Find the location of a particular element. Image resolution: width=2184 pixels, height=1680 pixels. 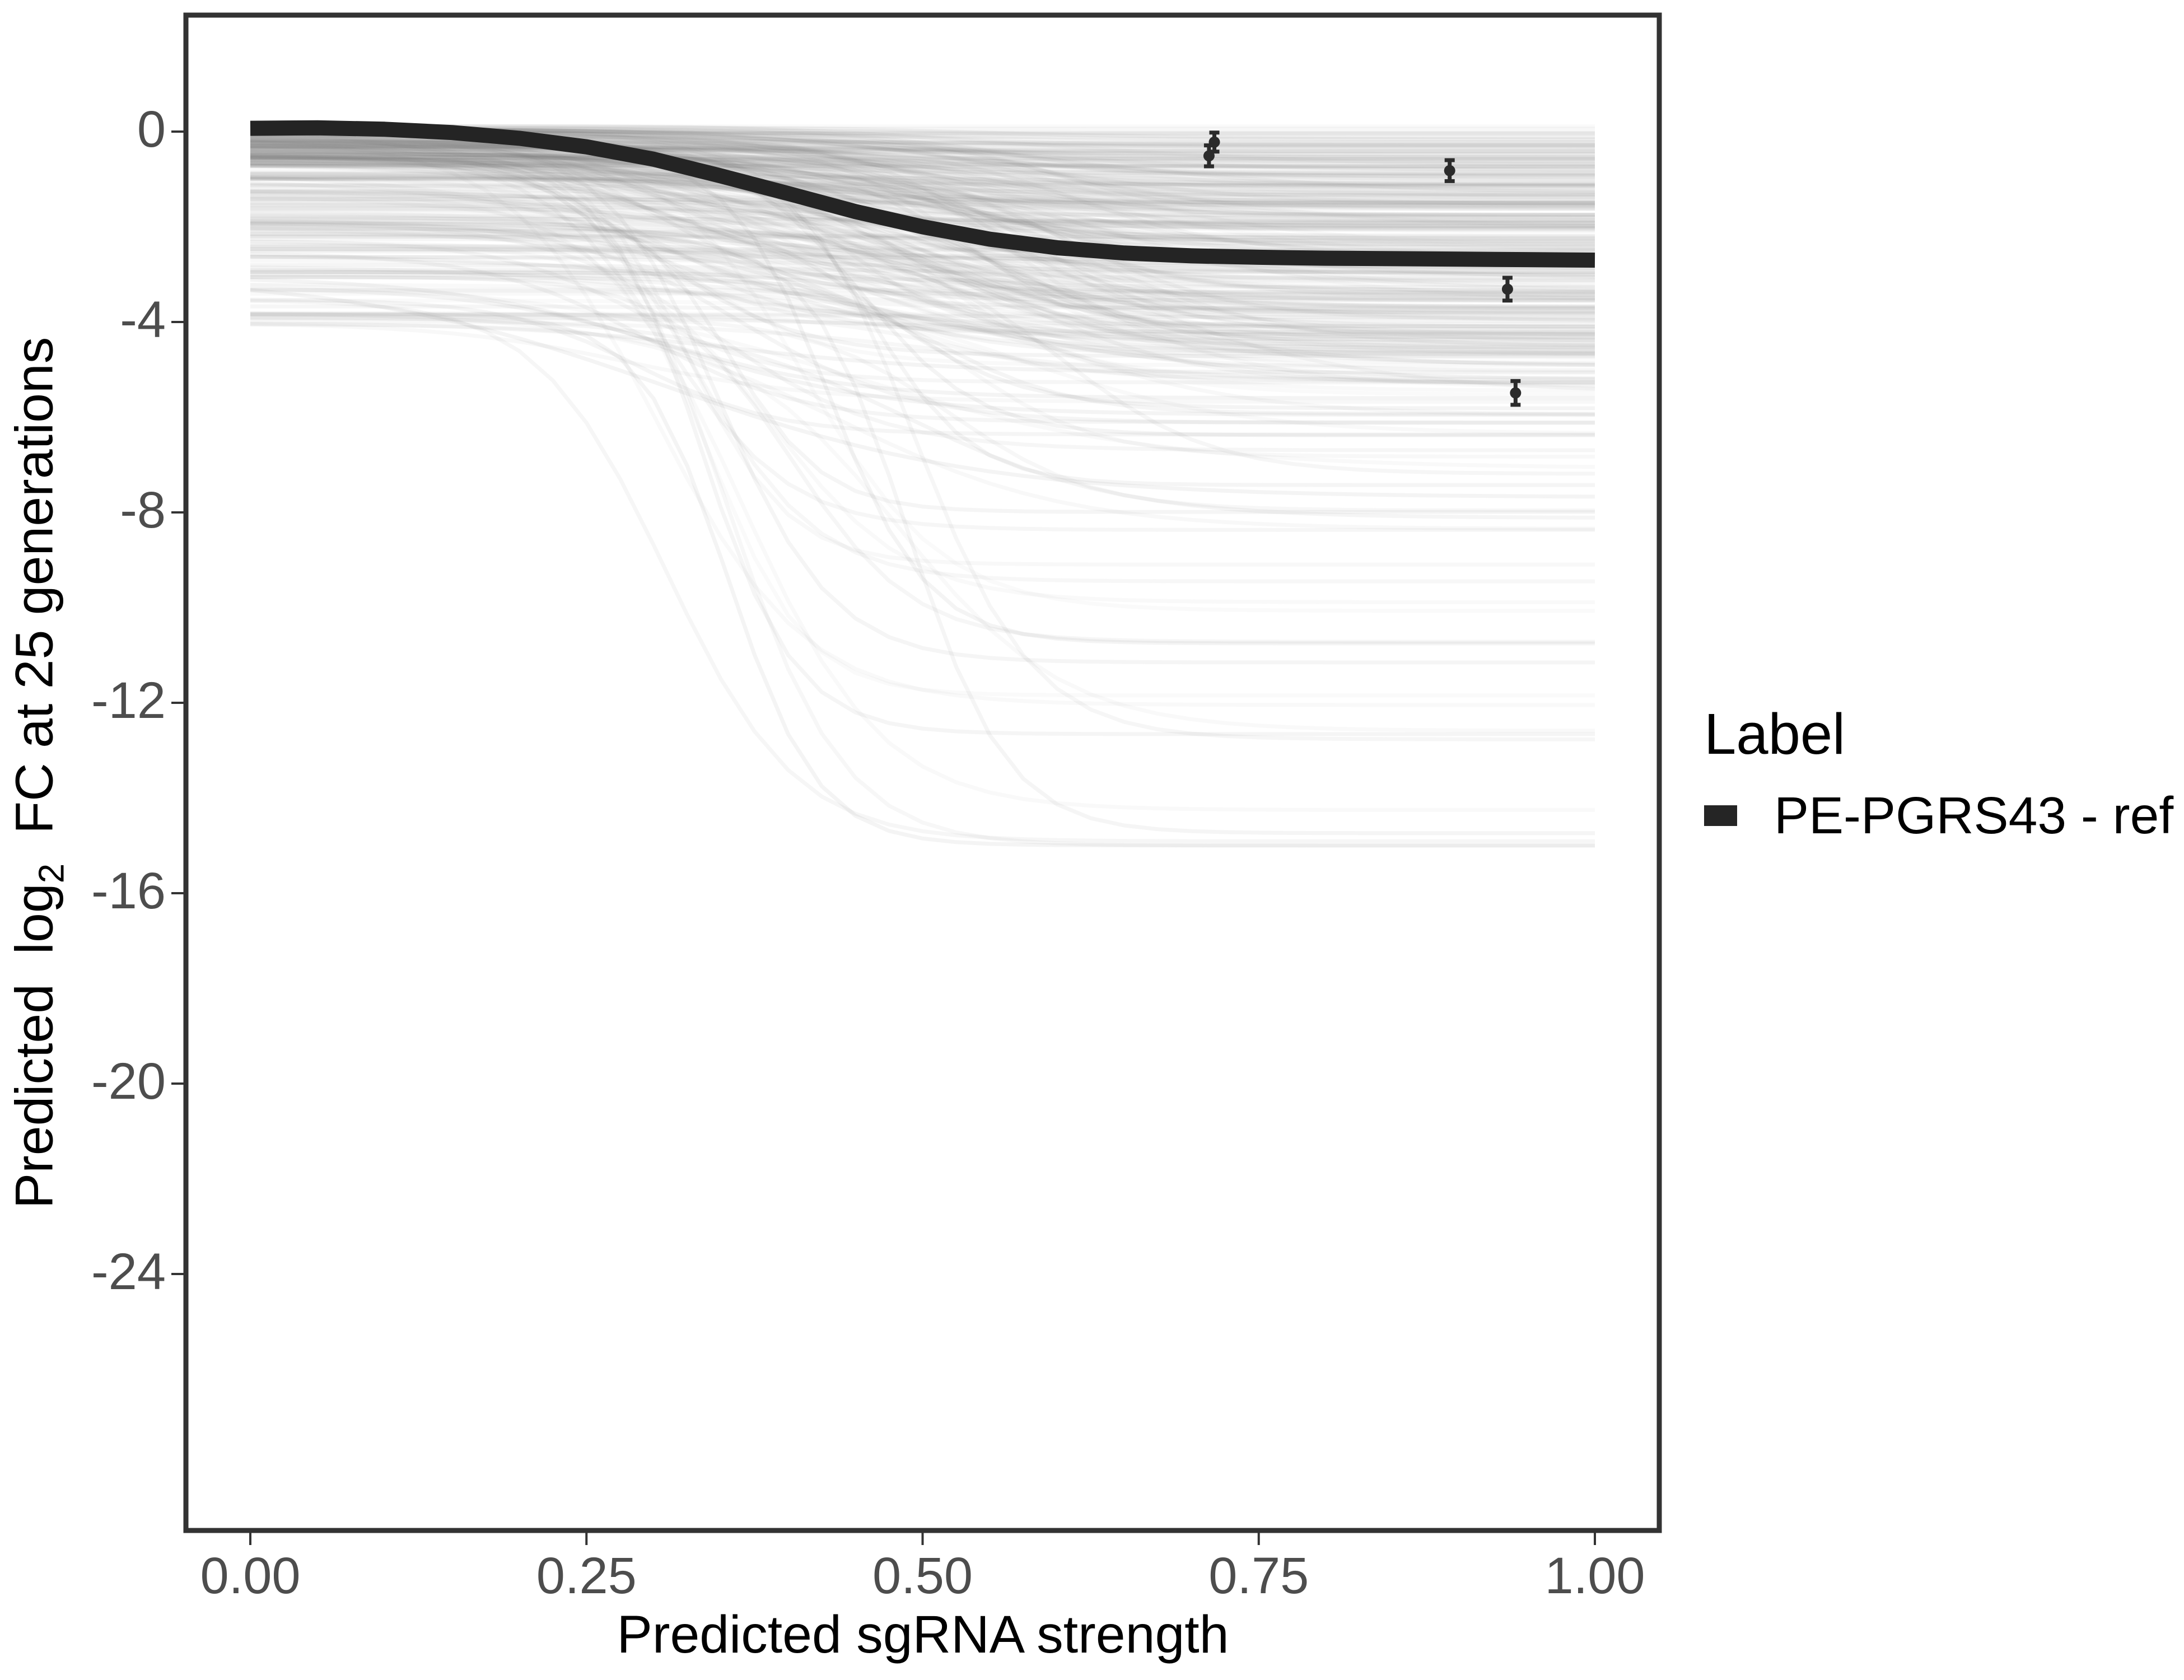

x-axis-title: Predicted sgRNA strength is located at coordinates (923, 1635).